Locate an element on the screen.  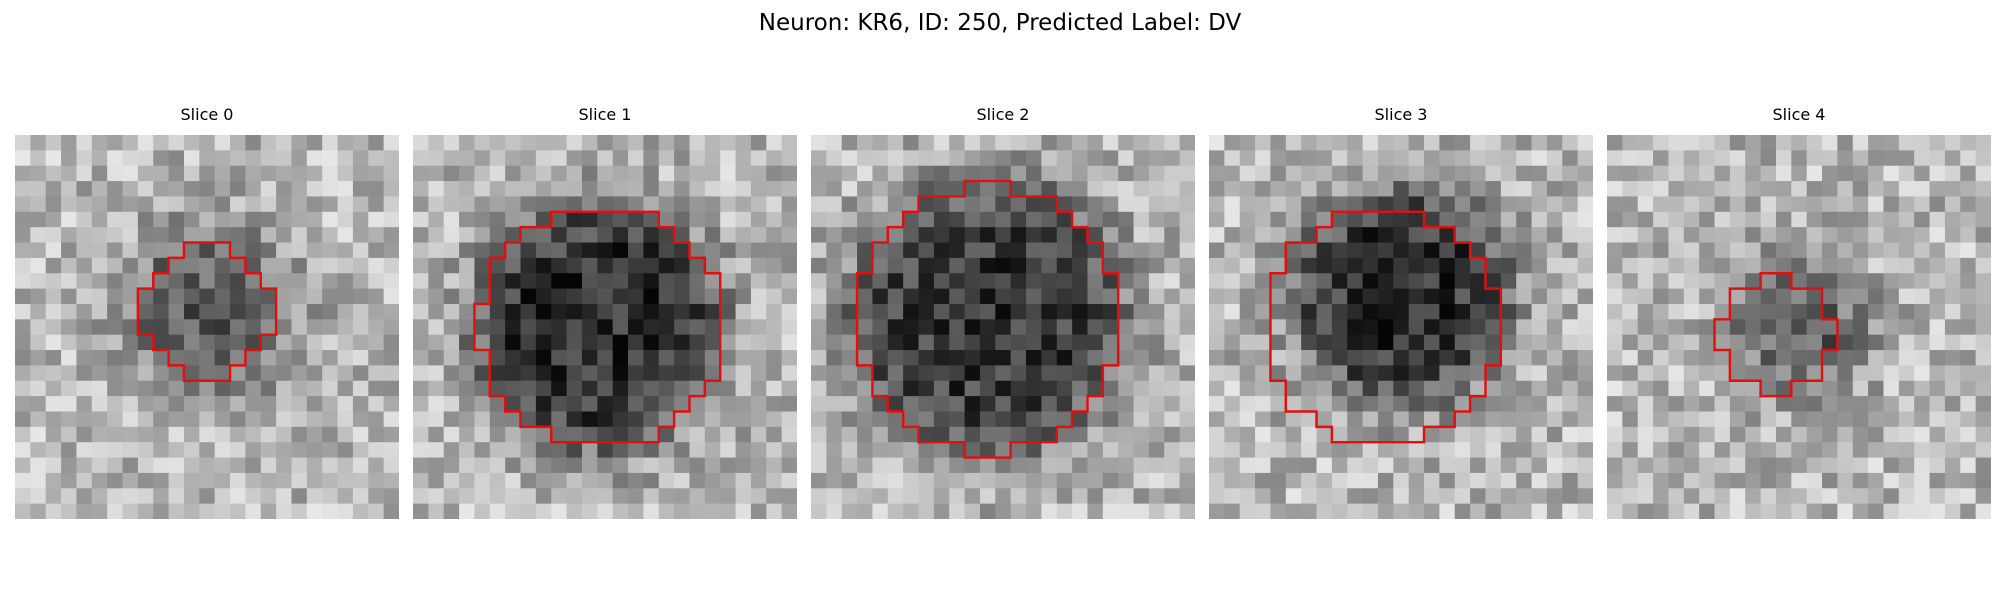
slice-panel-1: Slice 1 is located at coordinates (605, 312).